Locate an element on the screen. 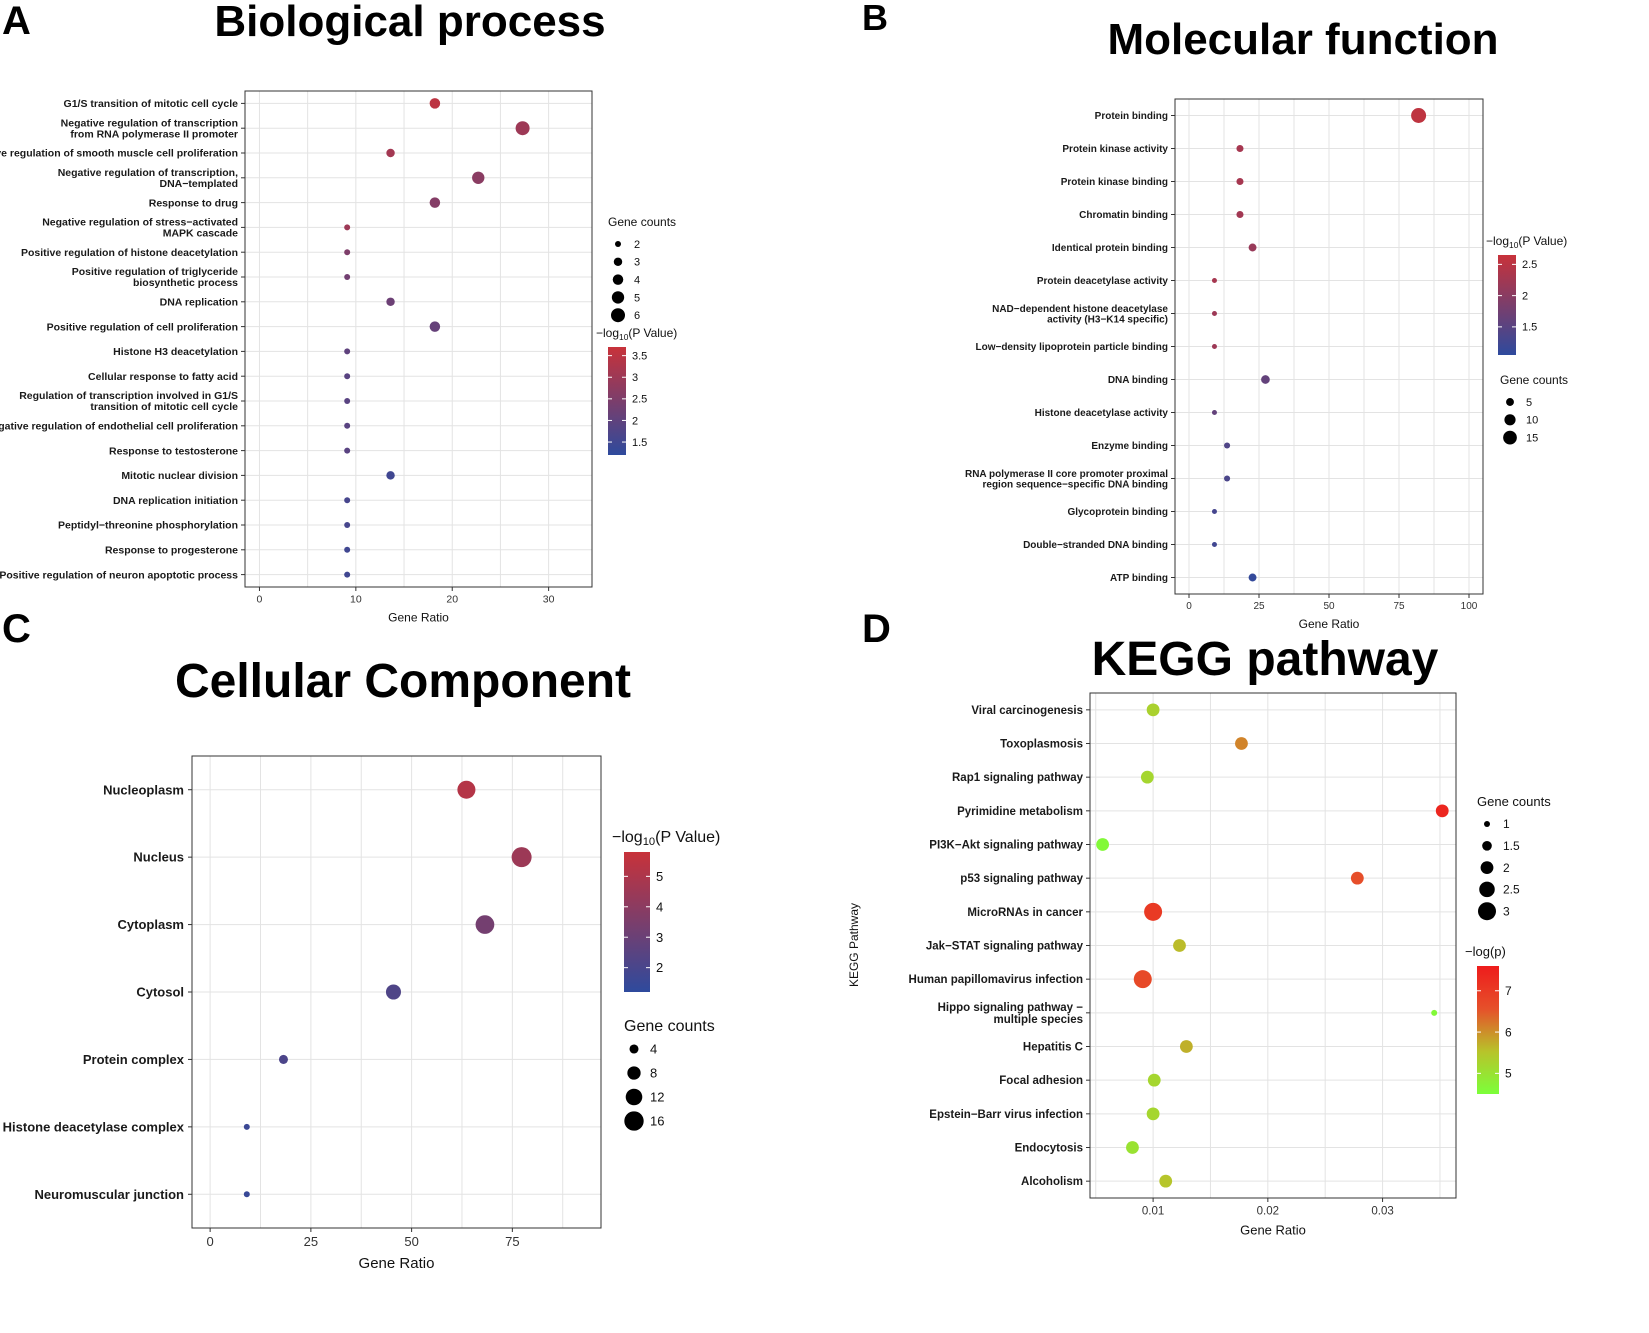 The image size is (1649, 1333). color-legend-title: −log(p) is located at coordinates (1485, 951).